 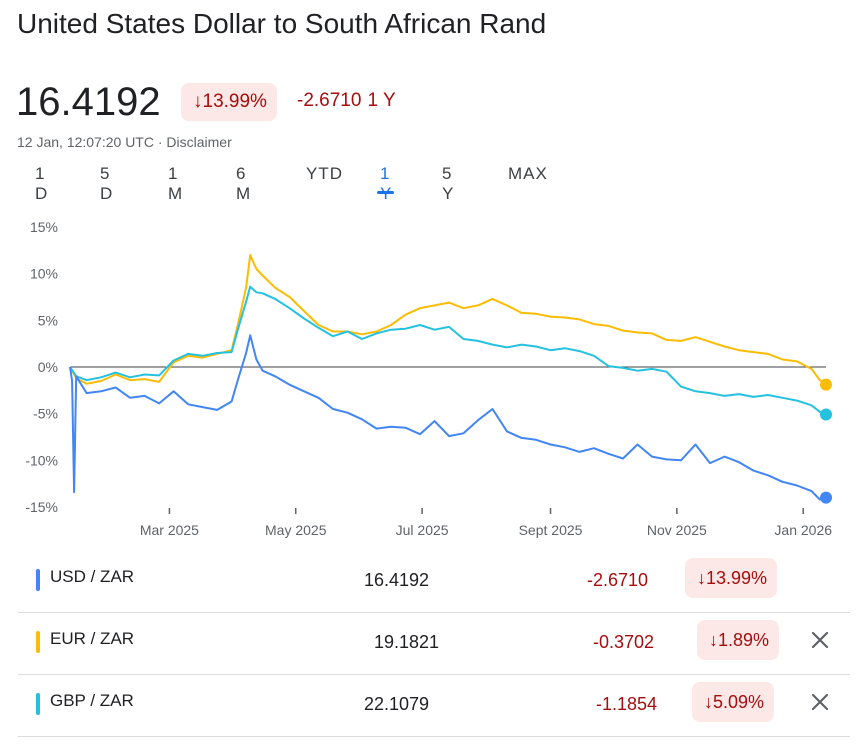 I want to click on change-percent-badge: ↓13.99%, so click(x=229, y=102).